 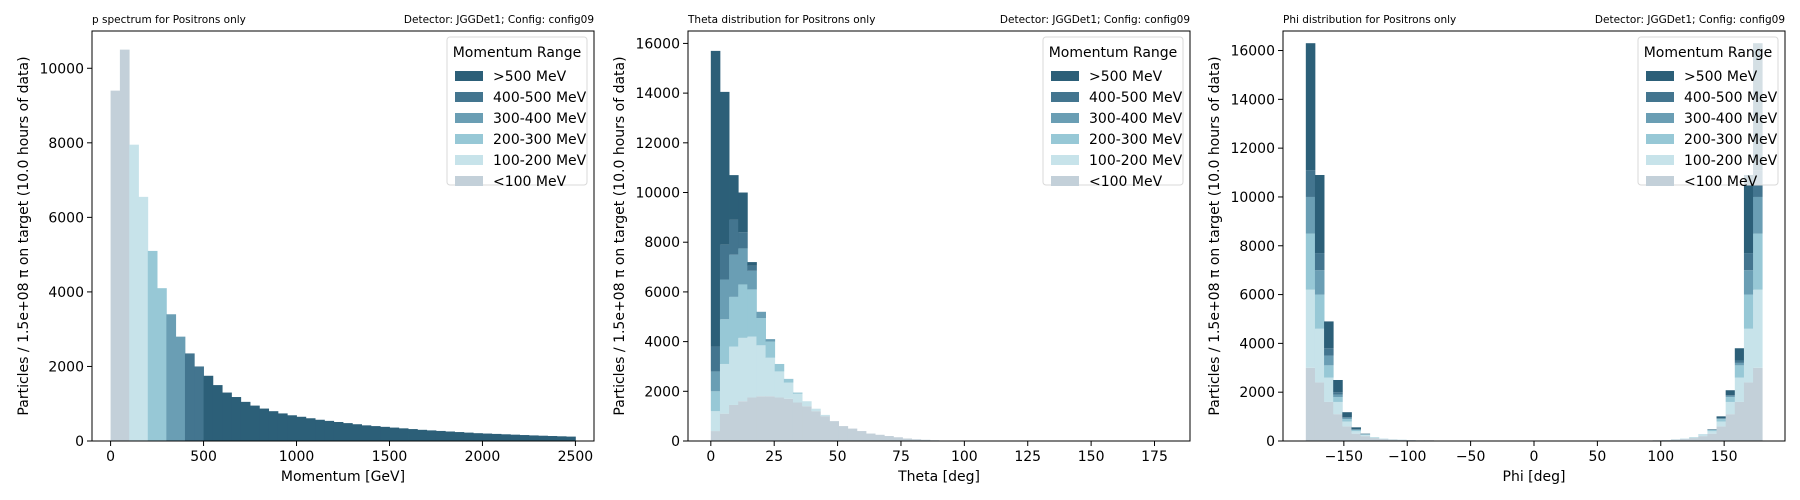 What do you see at coordinates (499, 20) in the screenshot?
I see `chart-subtitle: Detector: JGGDet1; Config: config09` at bounding box center [499, 20].